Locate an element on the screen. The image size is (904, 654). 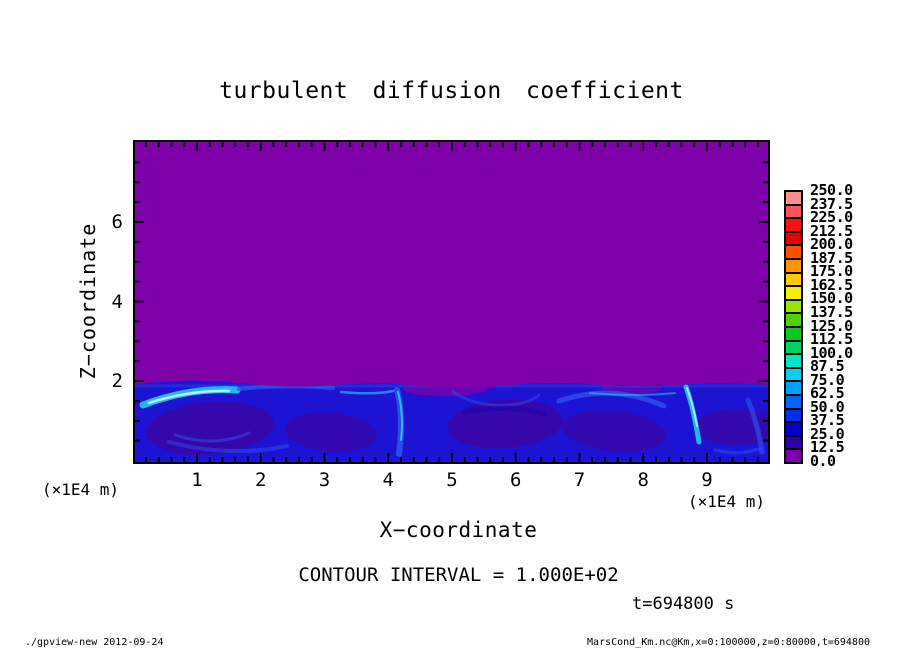
colorbar-tick-label: 50.0 is located at coordinates (827, 406).